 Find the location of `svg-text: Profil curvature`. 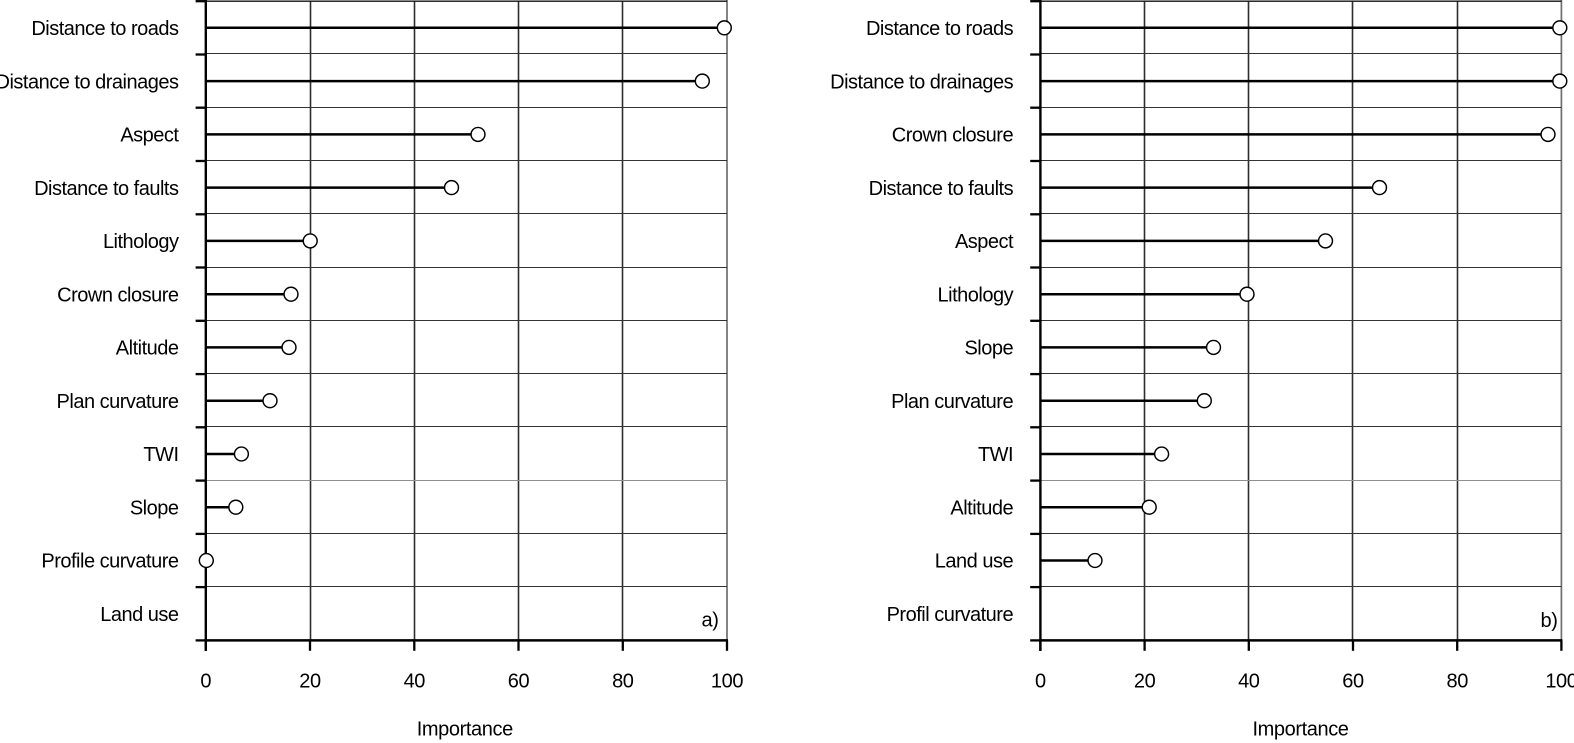

svg-text: Profil curvature is located at coordinates (950, 615).